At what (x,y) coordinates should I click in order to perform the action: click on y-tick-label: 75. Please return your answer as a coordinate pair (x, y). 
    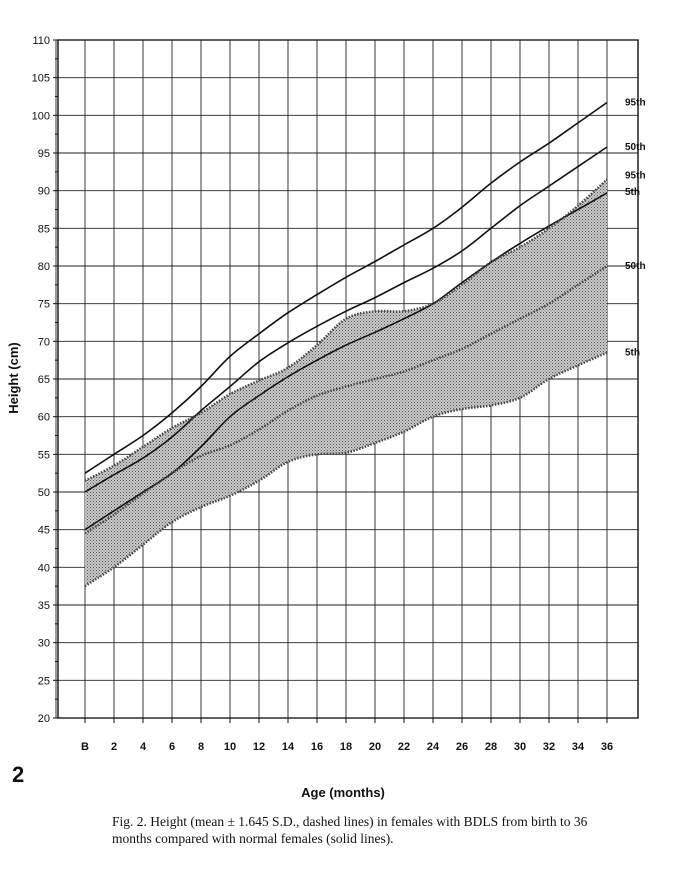
    Looking at the image, I should click on (44, 305).